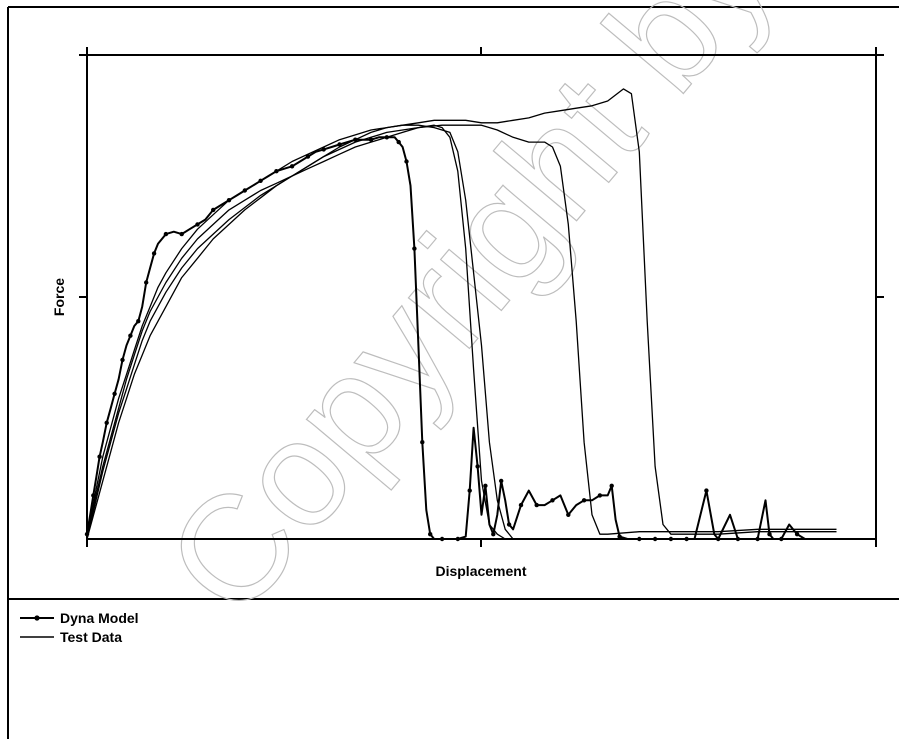 Image resolution: width=899 pixels, height=739 pixels. I want to click on legend-item-dyna-model: Dyna Model, so click(79, 618).